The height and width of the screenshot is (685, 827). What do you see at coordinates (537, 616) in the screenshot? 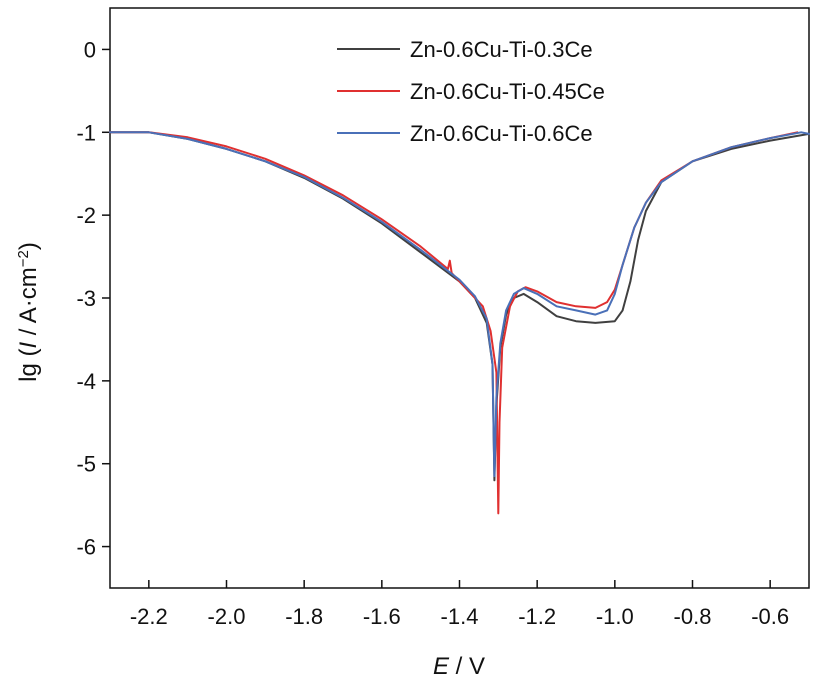
I see `x-tick-label: -1.2` at bounding box center [537, 616].